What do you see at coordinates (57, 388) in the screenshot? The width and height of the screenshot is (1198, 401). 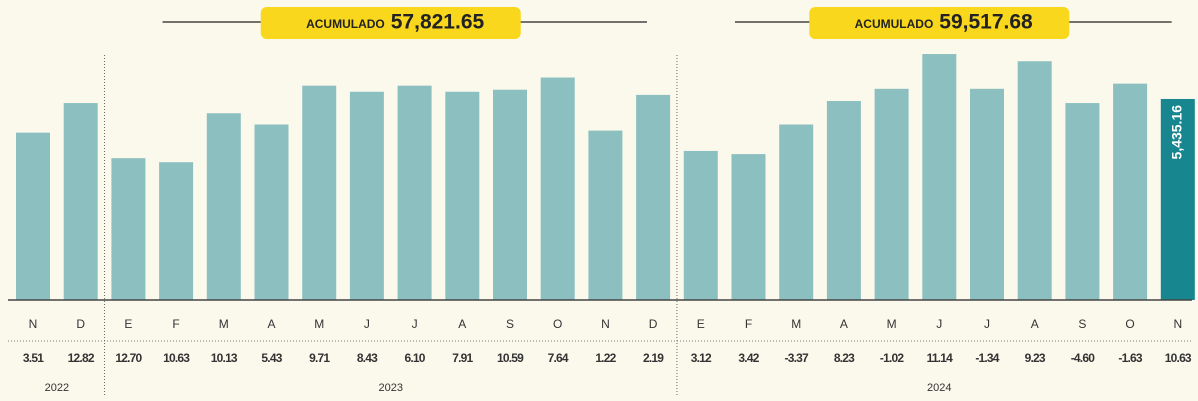 I see `year-label: 2022` at bounding box center [57, 388].